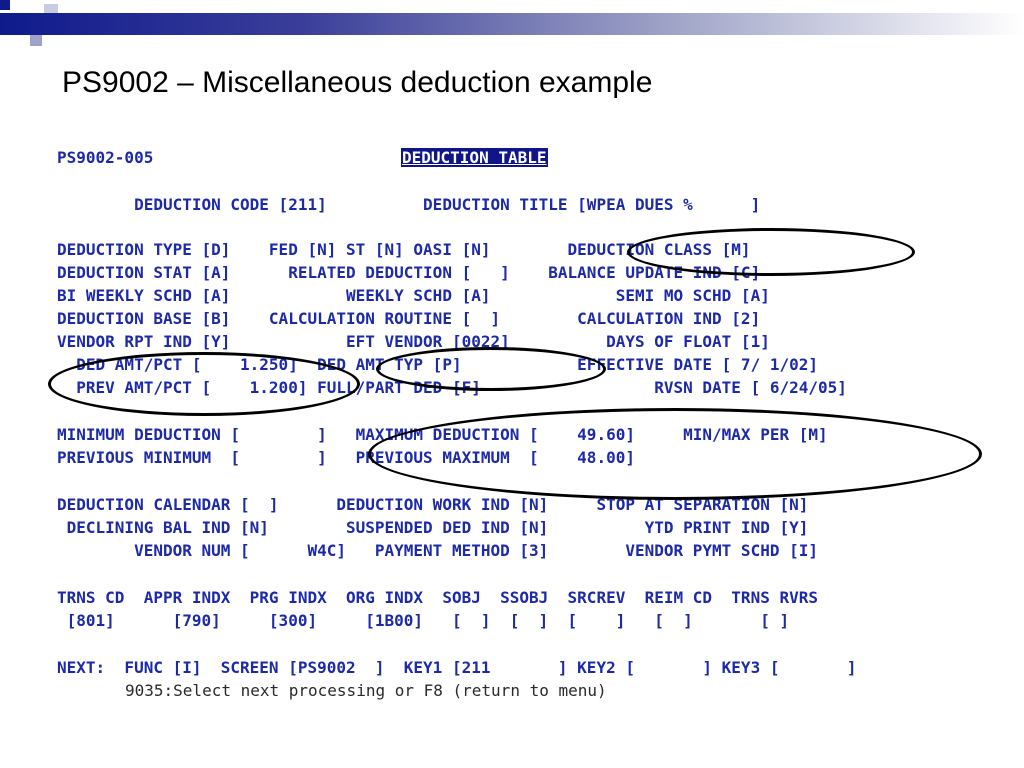 This screenshot has height=768, width=1024. I want to click on slide-title: PS9002 – Miscellaneous deduction example, so click(357, 82).